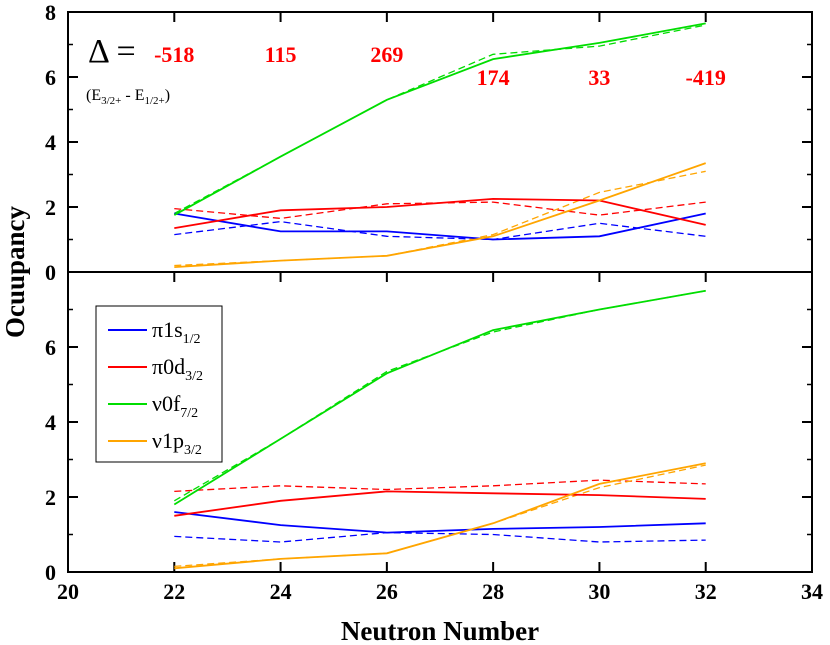 The height and width of the screenshot is (645, 830). I want to click on series-line-top--1p3-2, so click(440, 215).